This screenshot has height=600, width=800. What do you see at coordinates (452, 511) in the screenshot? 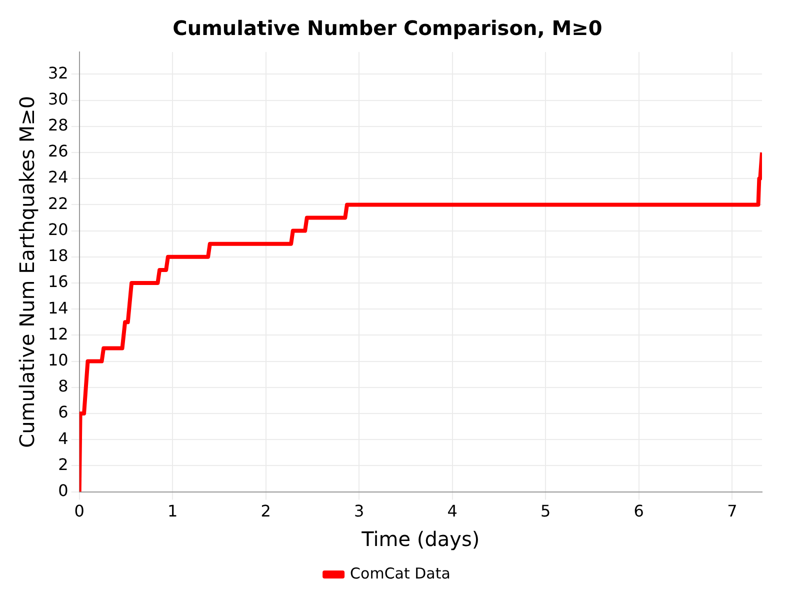
I see `x-tick-label: 4` at bounding box center [452, 511].